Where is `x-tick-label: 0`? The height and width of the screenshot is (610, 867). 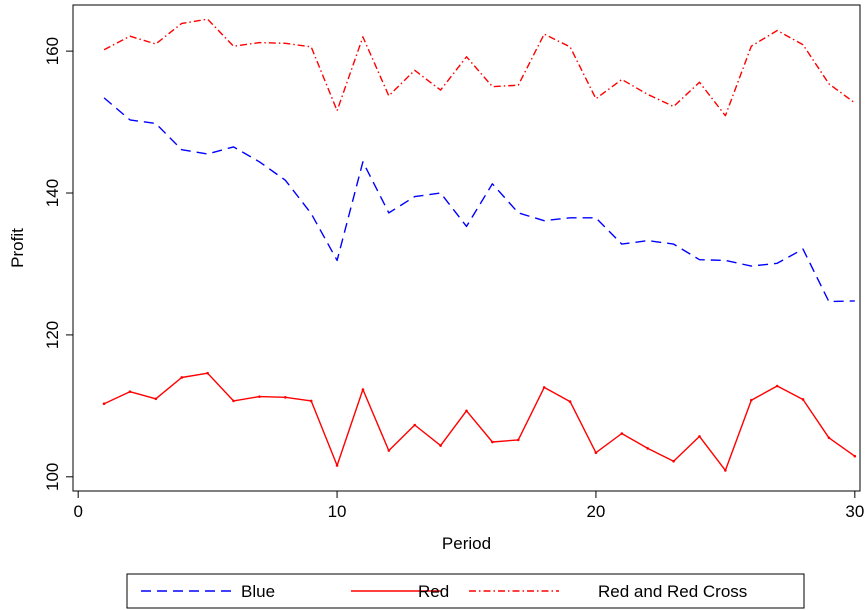
x-tick-label: 0 is located at coordinates (77, 511).